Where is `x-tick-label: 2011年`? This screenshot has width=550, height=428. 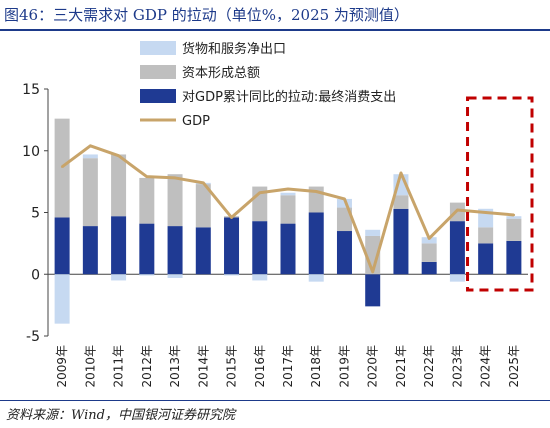
x-tick-label: 2011年 is located at coordinates (119, 366).